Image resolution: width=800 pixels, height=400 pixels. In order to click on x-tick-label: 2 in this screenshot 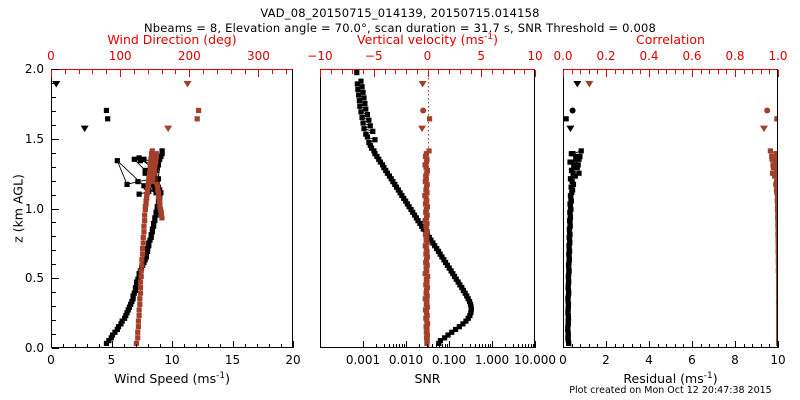, I will do `click(606, 360)`.